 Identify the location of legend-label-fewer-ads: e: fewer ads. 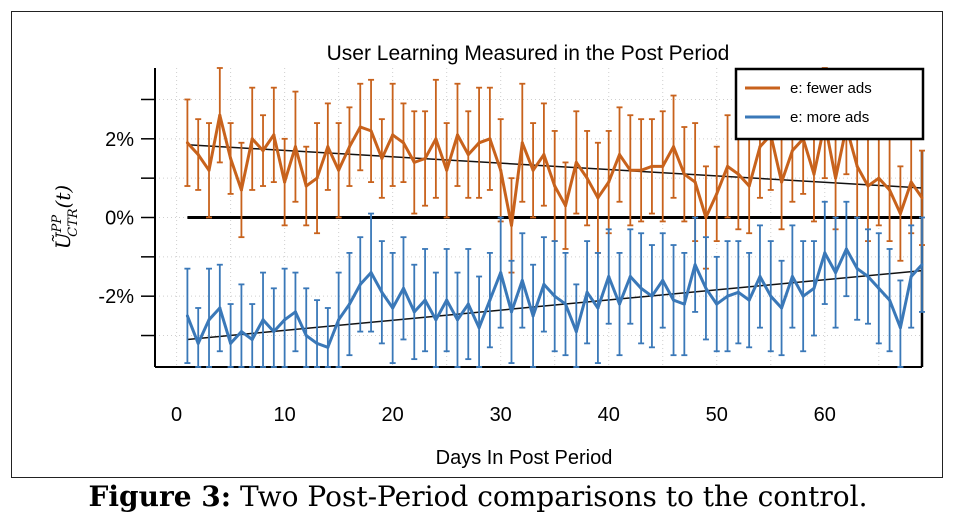
(831, 88).